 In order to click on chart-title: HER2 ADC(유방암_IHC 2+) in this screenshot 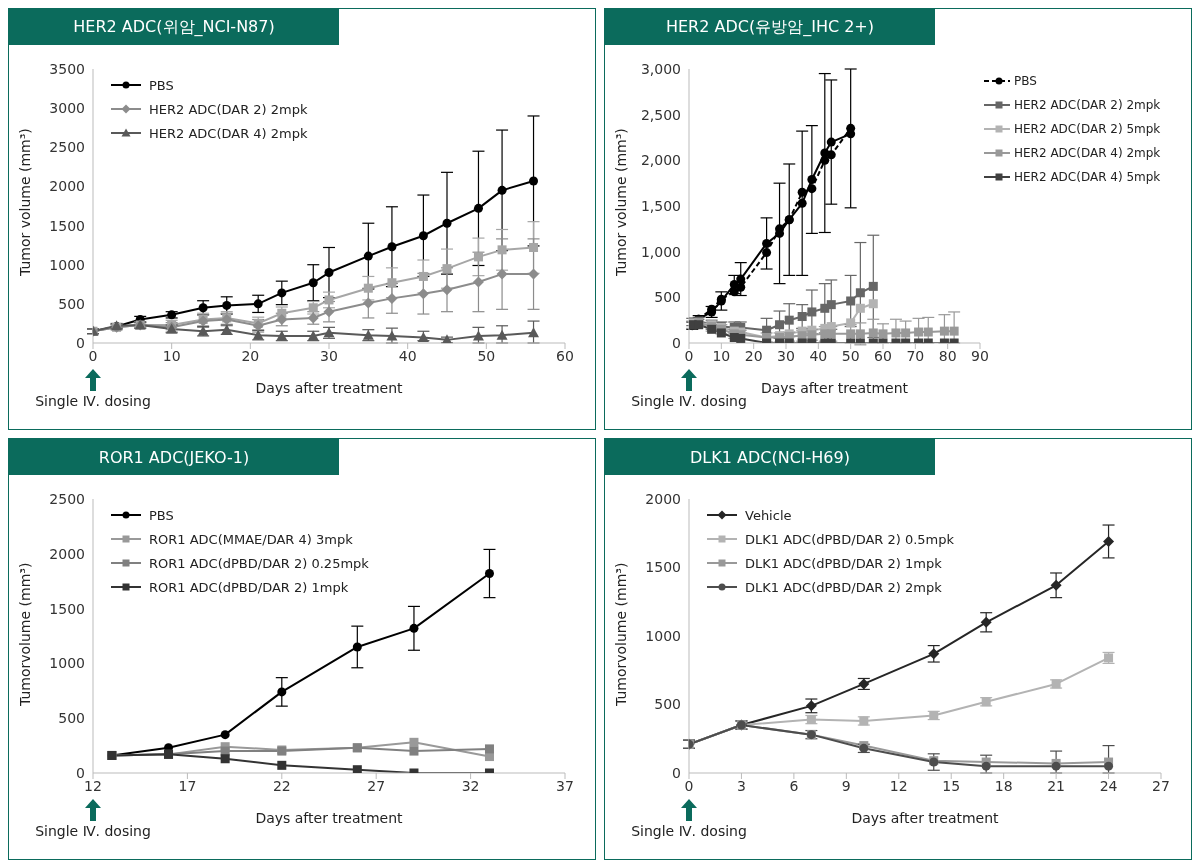, I will do `click(770, 27)`.